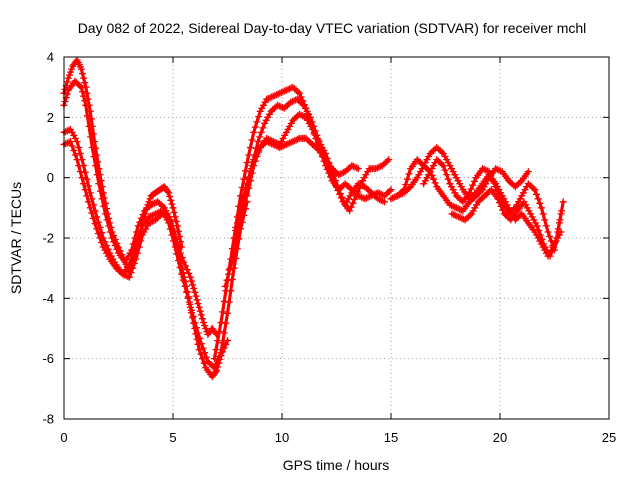 The width and height of the screenshot is (640, 480). What do you see at coordinates (50, 57) in the screenshot?
I see `y-tick-label: 4` at bounding box center [50, 57].